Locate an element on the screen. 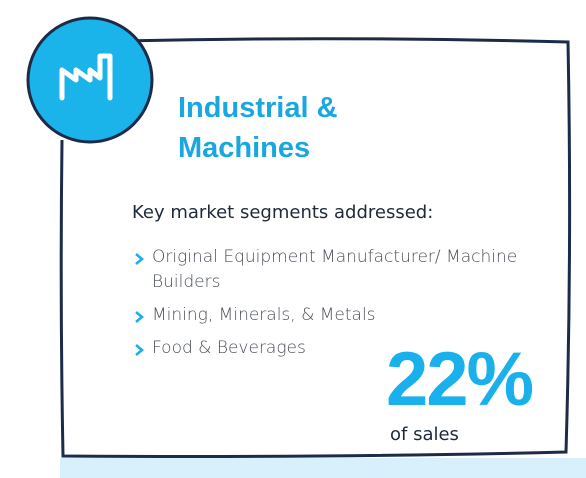 This screenshot has height=478, width=586. segment-text: Mining, Minerals, & Metals is located at coordinates (264, 315).